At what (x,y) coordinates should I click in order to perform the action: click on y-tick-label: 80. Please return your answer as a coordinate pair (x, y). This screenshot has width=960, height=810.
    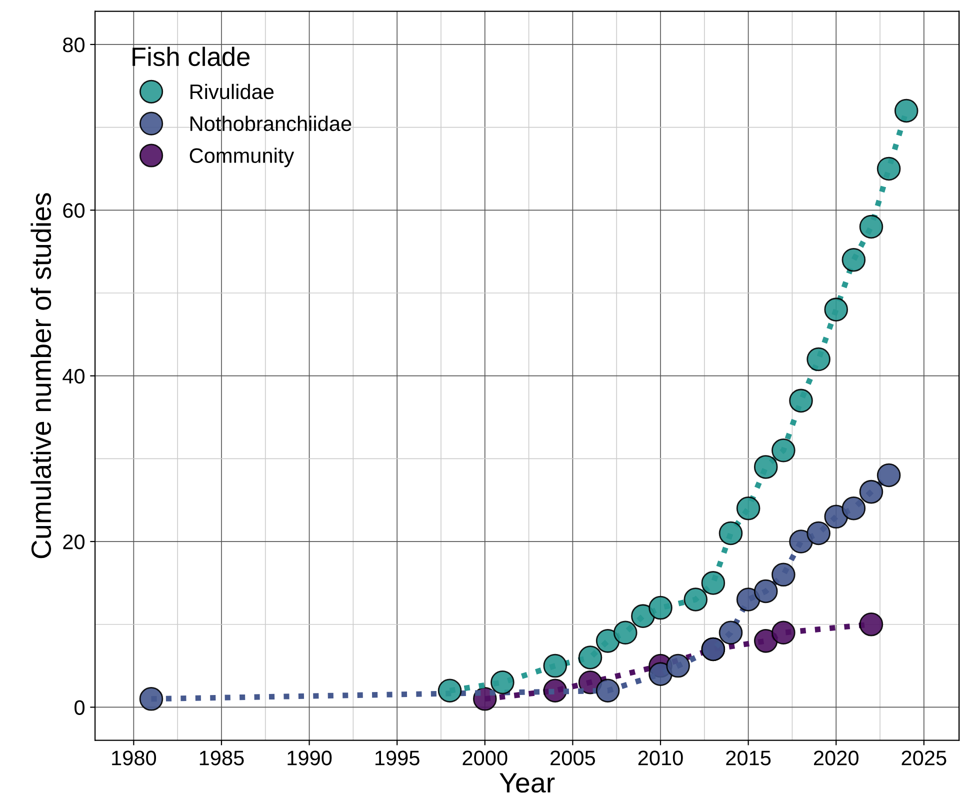
    Looking at the image, I should click on (74, 44).